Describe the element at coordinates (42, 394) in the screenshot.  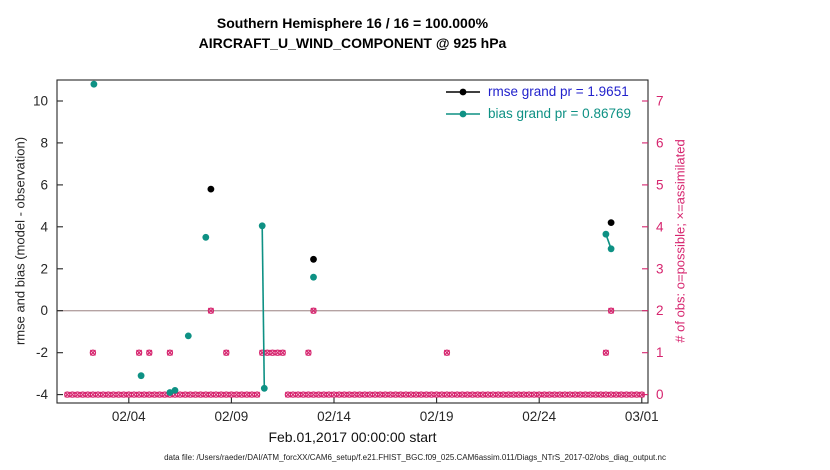
I see `svg-text: -4` at that location.